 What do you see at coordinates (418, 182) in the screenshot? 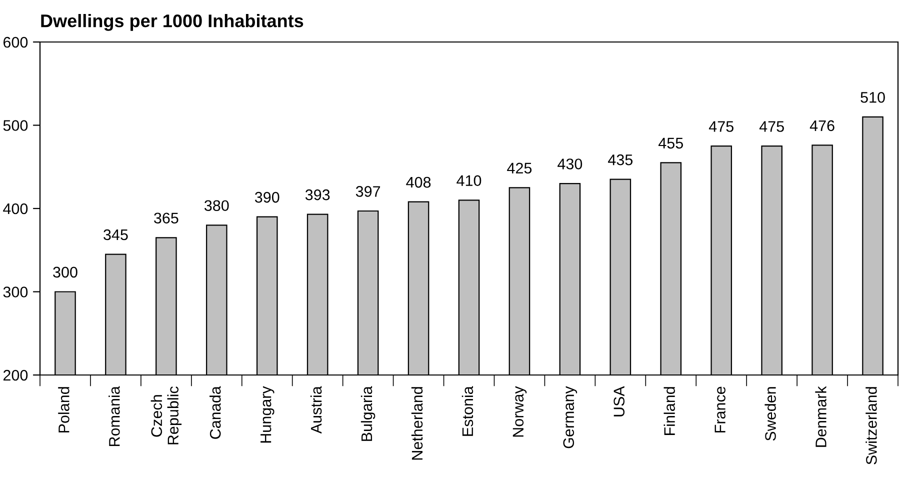
I see `data-label: 408` at bounding box center [418, 182].